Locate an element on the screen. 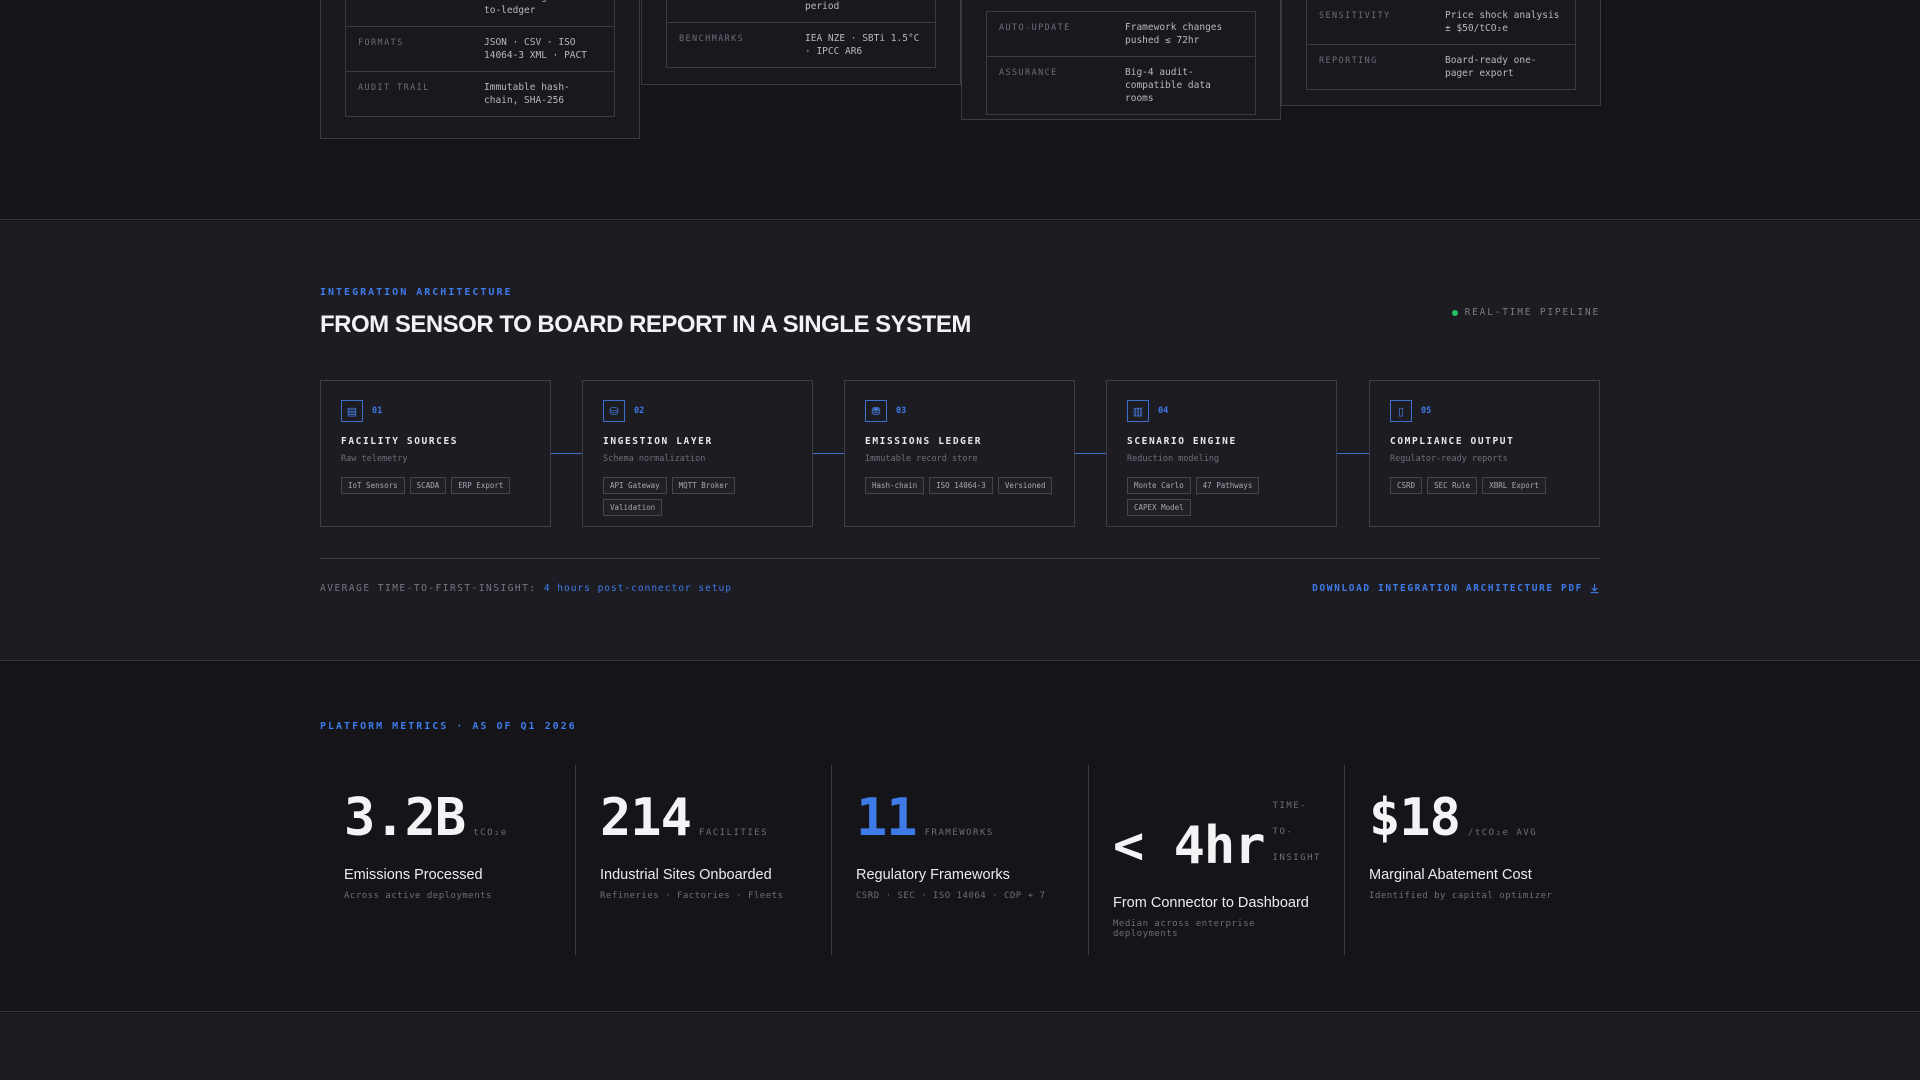  step-tags: Hash-chain ISO 14064-3 Versioned is located at coordinates (959, 485).